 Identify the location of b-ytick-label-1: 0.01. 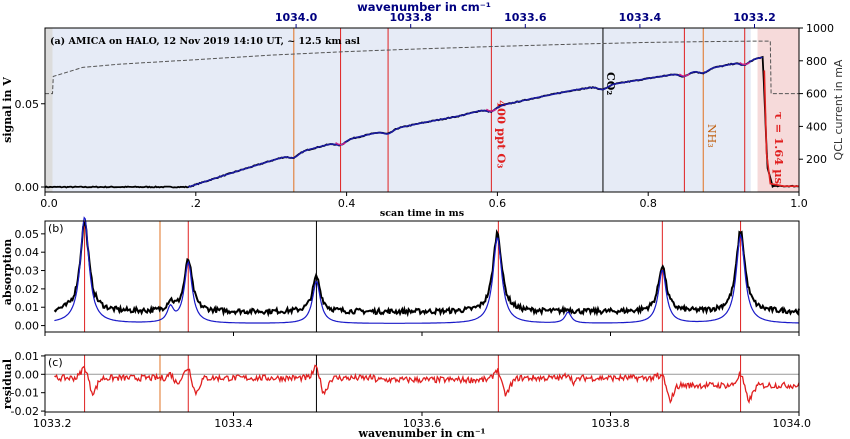
(27, 307).